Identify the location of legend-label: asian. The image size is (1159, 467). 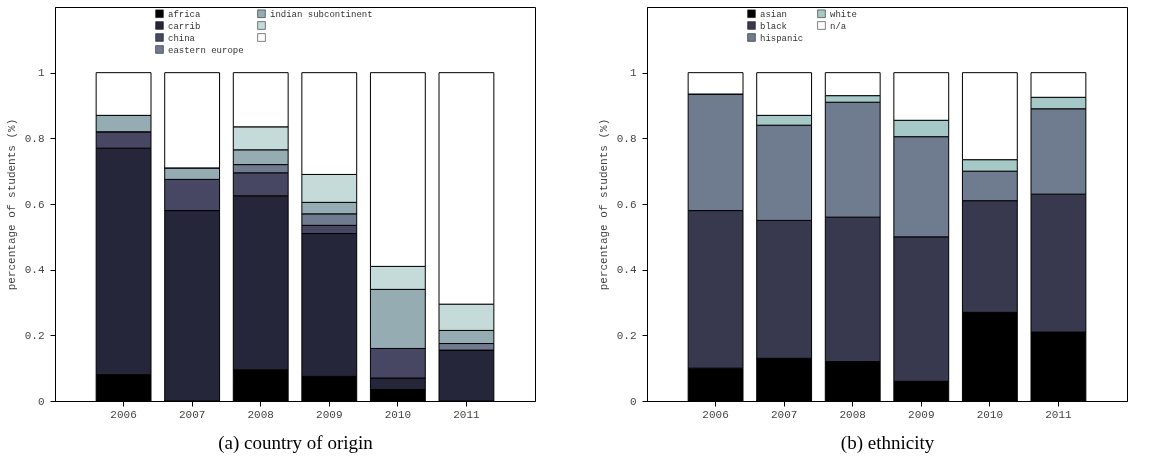
(774, 14).